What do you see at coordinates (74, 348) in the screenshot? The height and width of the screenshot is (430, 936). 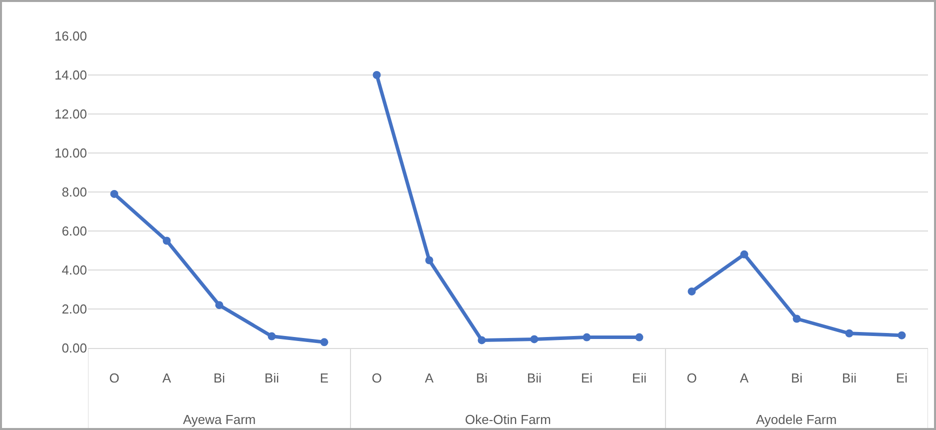 I see `y-tick-label: 0.00` at bounding box center [74, 348].